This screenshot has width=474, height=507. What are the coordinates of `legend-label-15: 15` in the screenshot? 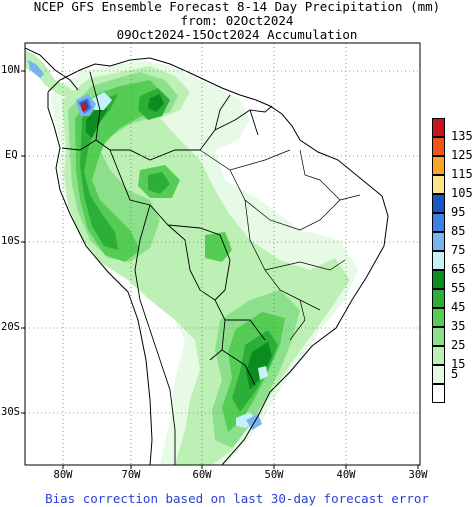 It's located at (458, 364).